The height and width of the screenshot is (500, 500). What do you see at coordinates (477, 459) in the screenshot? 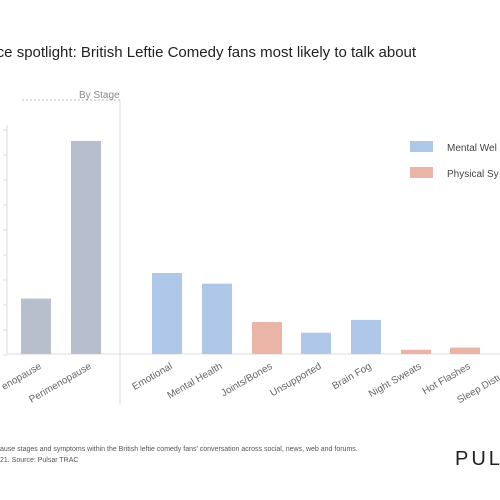
I see `brand-logo: PULS` at bounding box center [477, 459].